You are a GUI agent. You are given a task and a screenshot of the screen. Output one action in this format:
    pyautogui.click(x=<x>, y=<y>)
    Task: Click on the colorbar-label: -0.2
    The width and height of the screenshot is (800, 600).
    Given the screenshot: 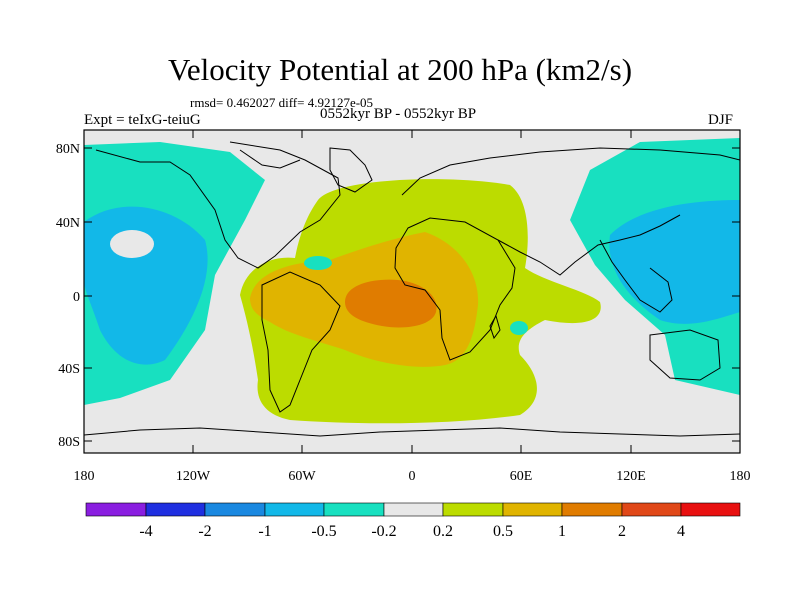 What is the action you would take?
    pyautogui.click(x=383, y=531)
    